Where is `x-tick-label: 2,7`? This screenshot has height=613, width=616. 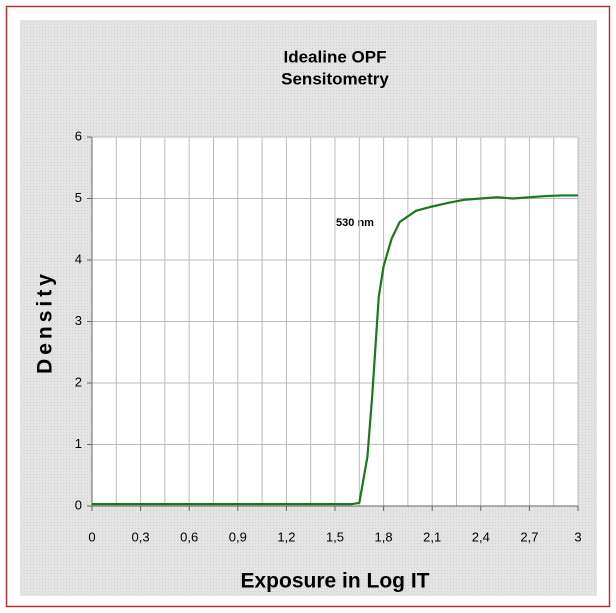
x-tick-label: 2,7 is located at coordinates (529, 536).